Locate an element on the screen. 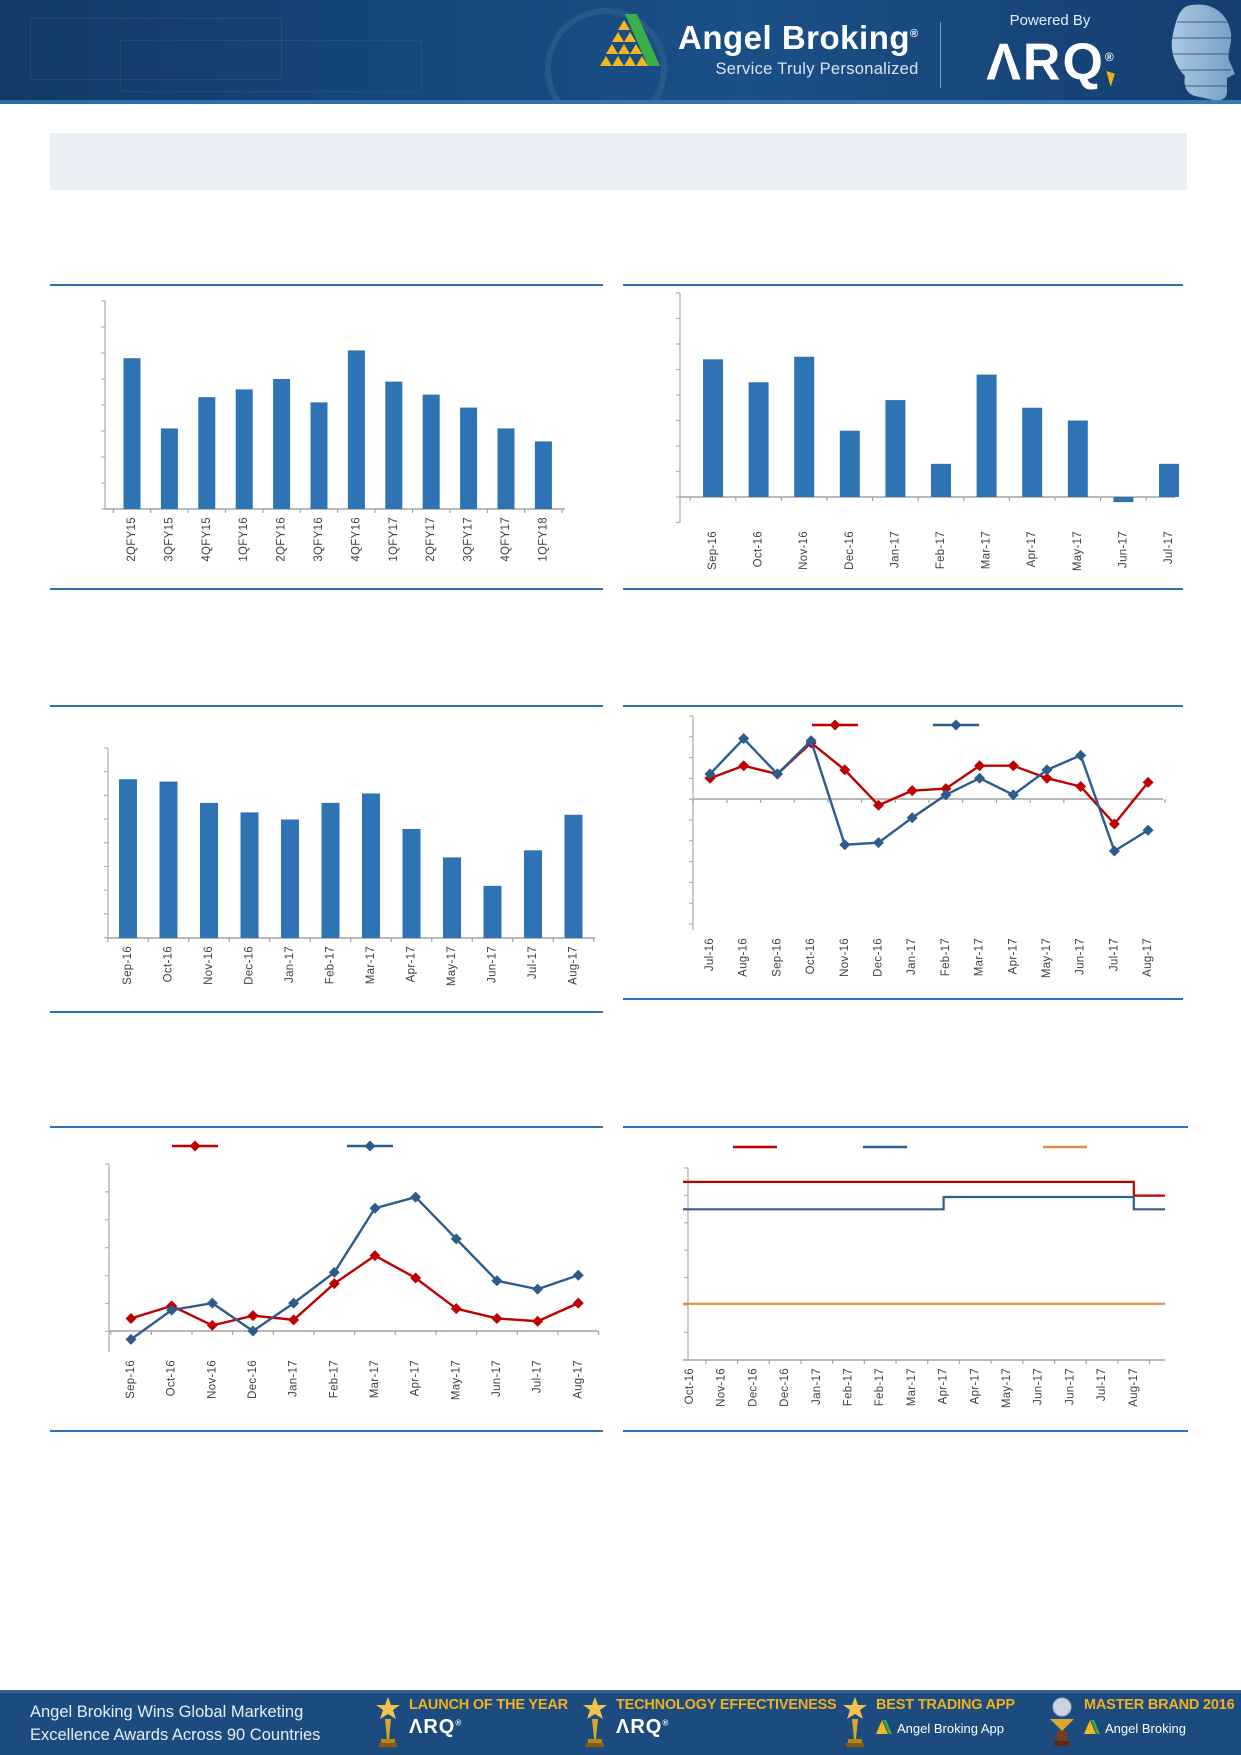  award-subtitle-app: Angel Broking App is located at coordinates (945, 1728).